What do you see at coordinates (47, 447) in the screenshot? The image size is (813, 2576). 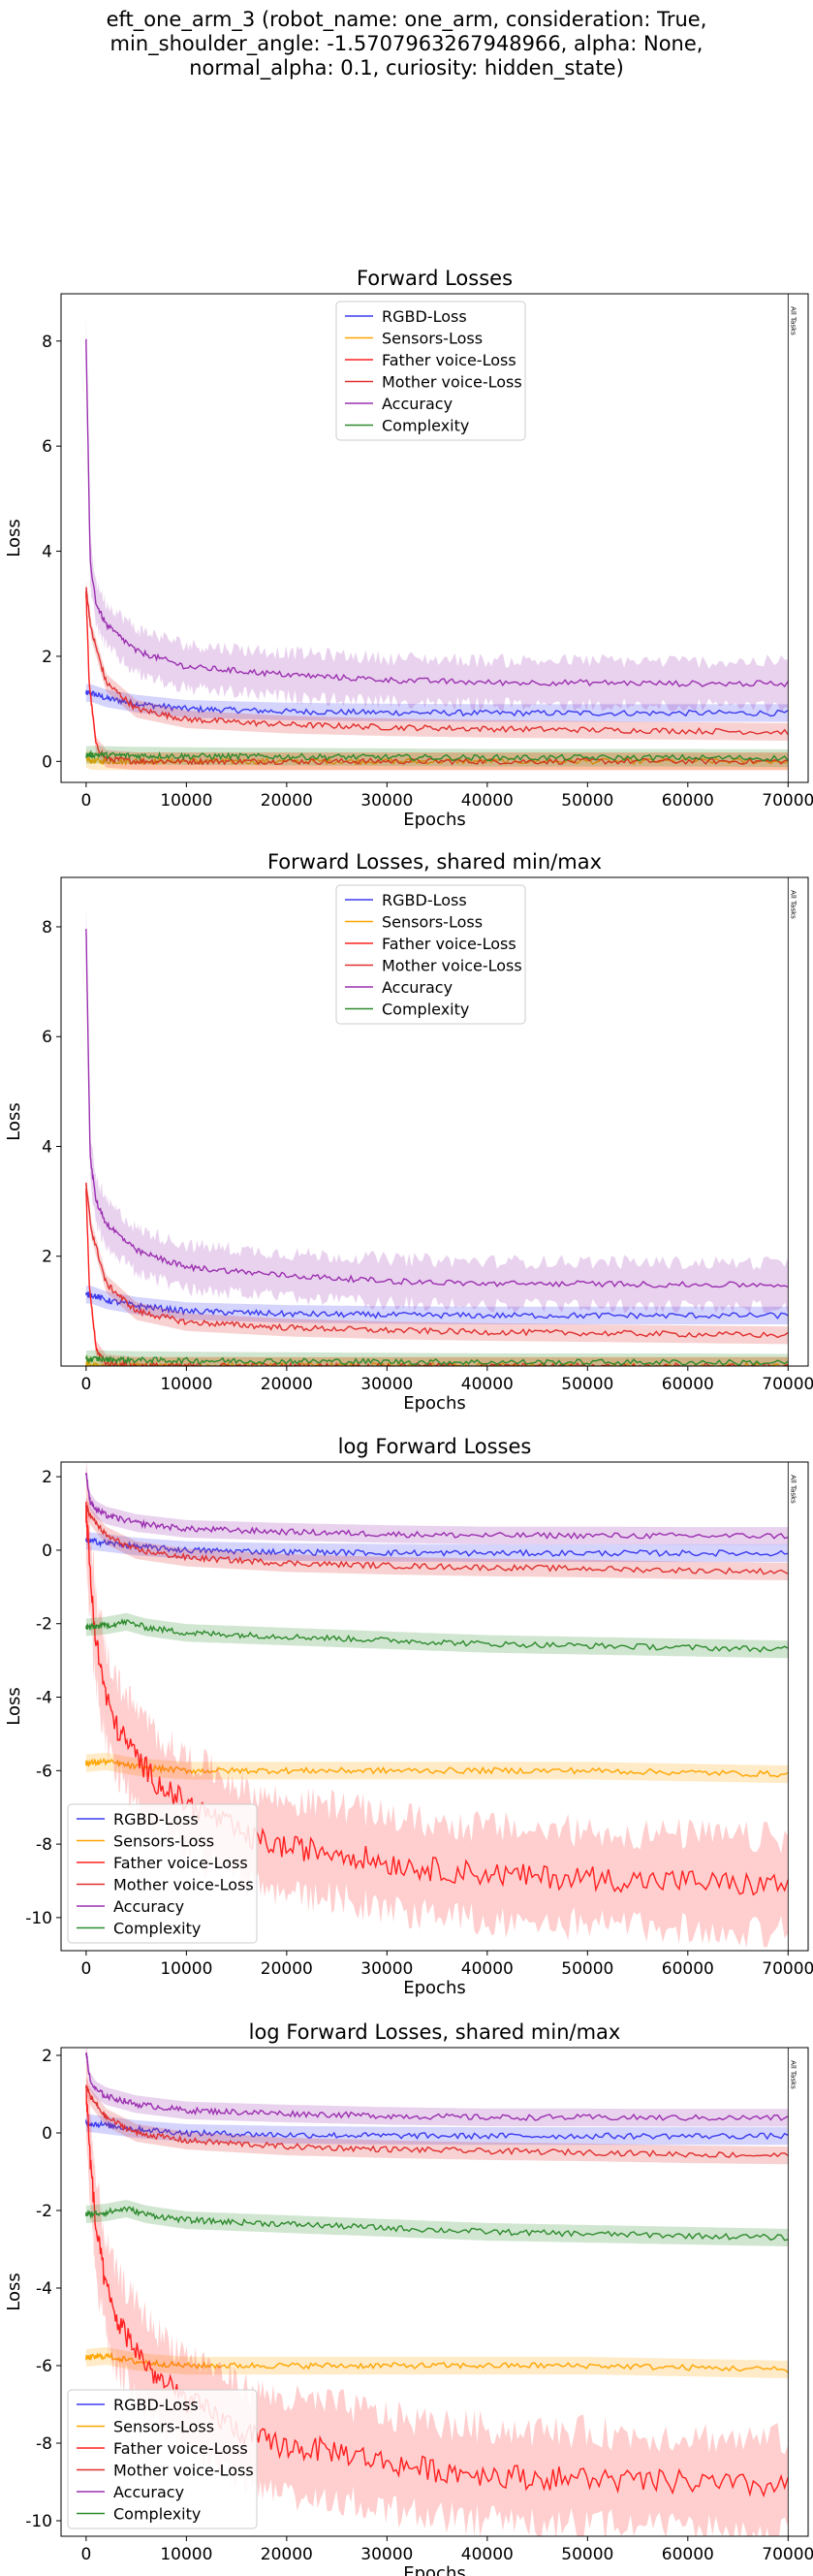 I see `y-tick-label: 6` at bounding box center [47, 447].